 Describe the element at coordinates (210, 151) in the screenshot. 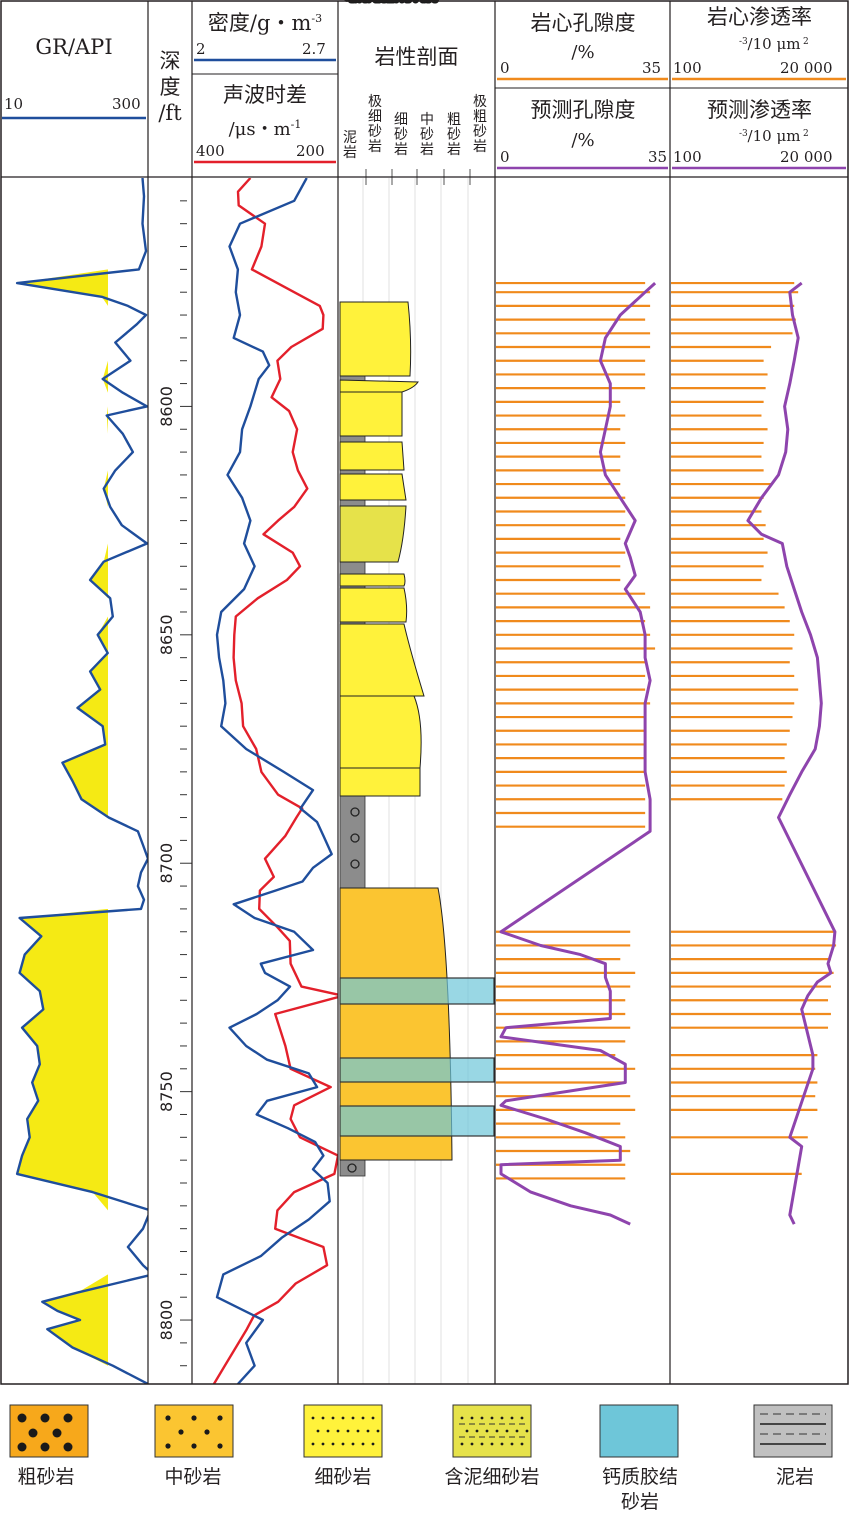

I see `sonic-min: 400` at that location.